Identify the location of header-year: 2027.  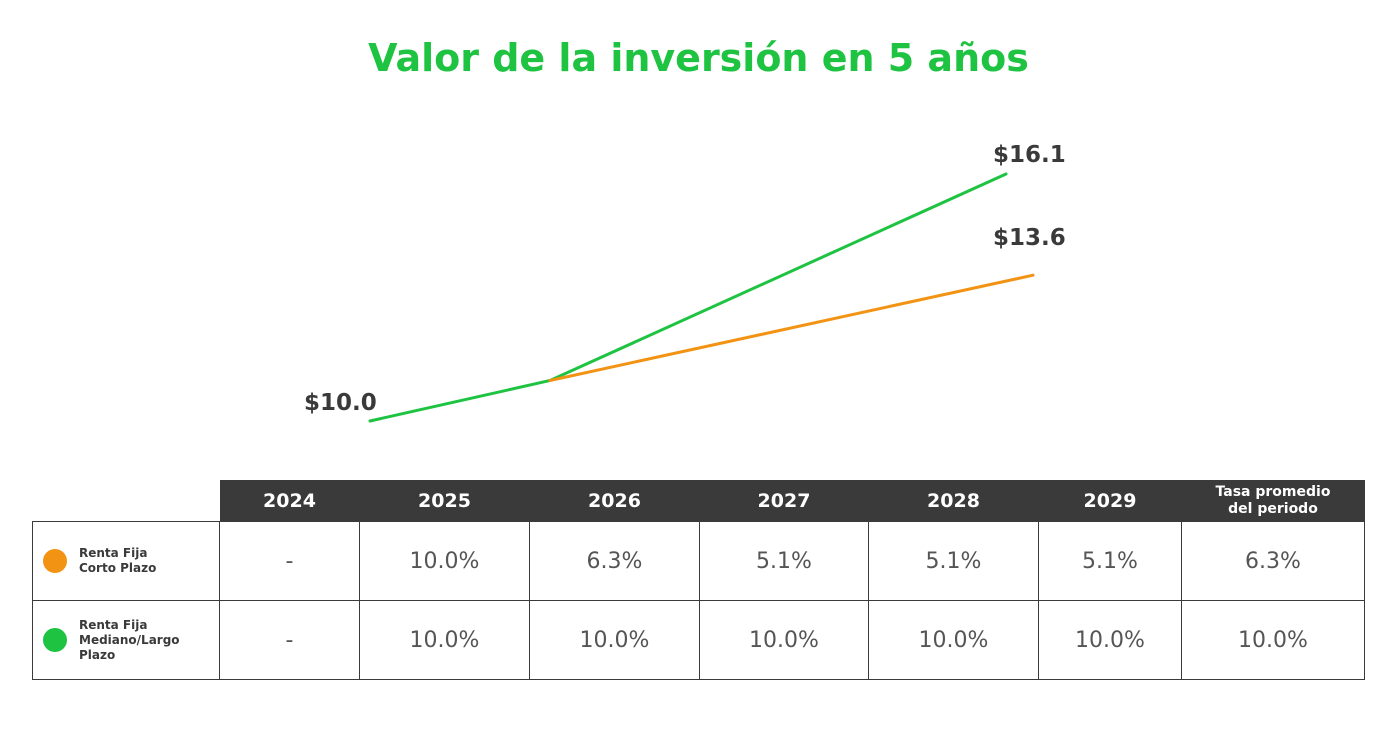
(784, 501).